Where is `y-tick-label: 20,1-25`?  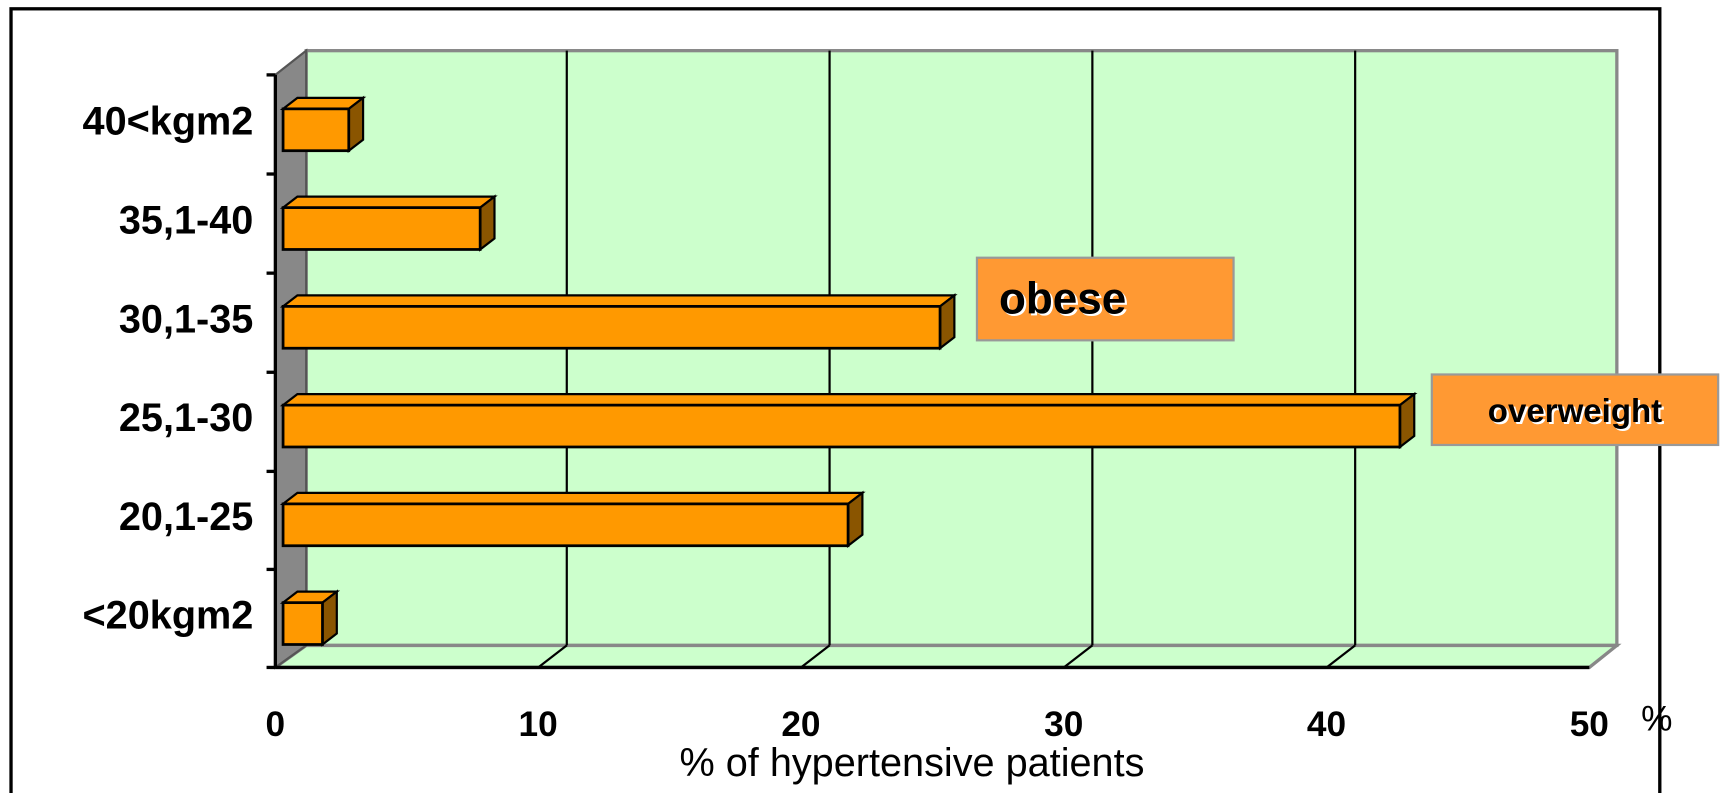
y-tick-label: 20,1-25 is located at coordinates (186, 517).